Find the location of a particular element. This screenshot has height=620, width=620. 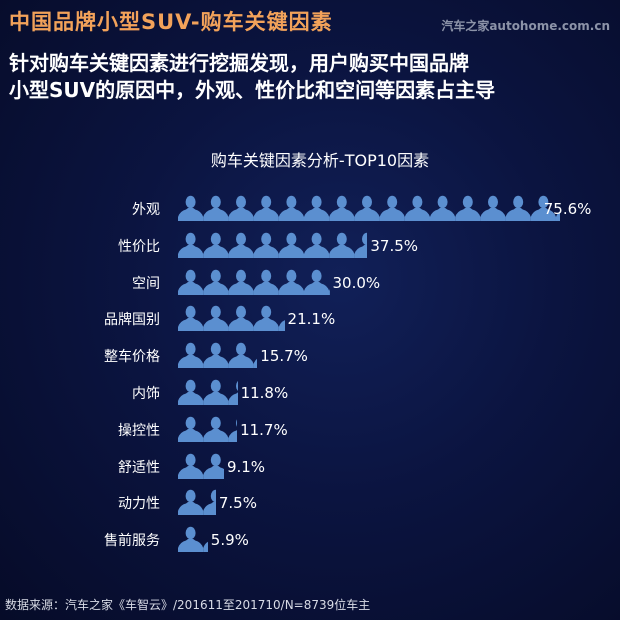

chart-row: 售前服务 5.9% is located at coordinates (310, 541).